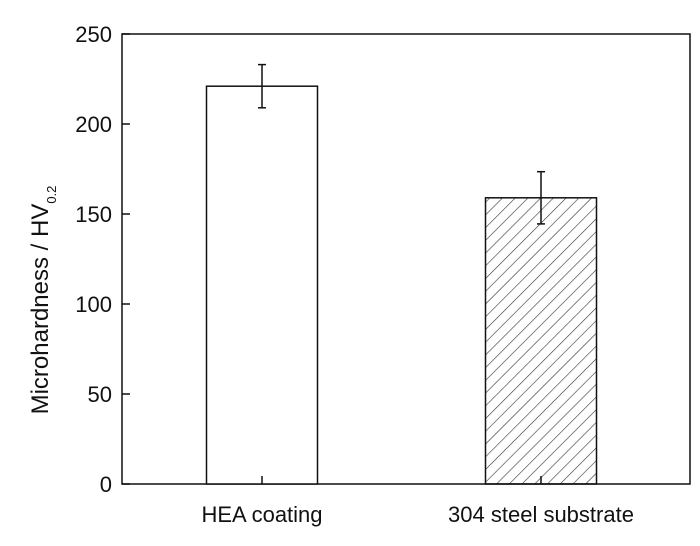 Image resolution: width=700 pixels, height=546 pixels. What do you see at coordinates (40, 309) in the screenshot?
I see `y-axis-title-main: Microhardness / HV` at bounding box center [40, 309].